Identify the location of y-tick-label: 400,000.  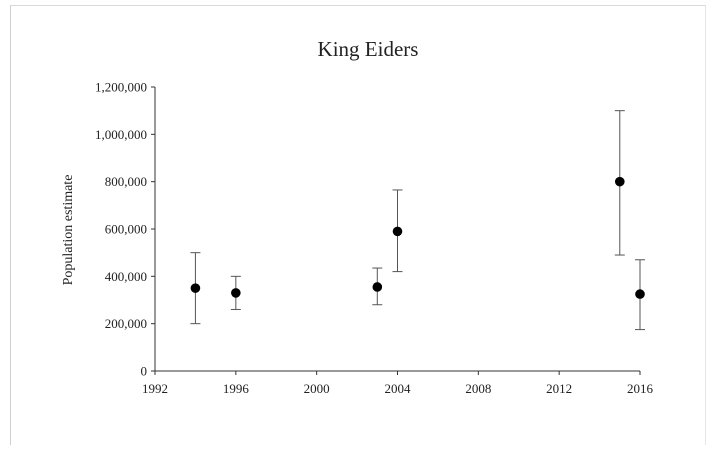
(126, 276).